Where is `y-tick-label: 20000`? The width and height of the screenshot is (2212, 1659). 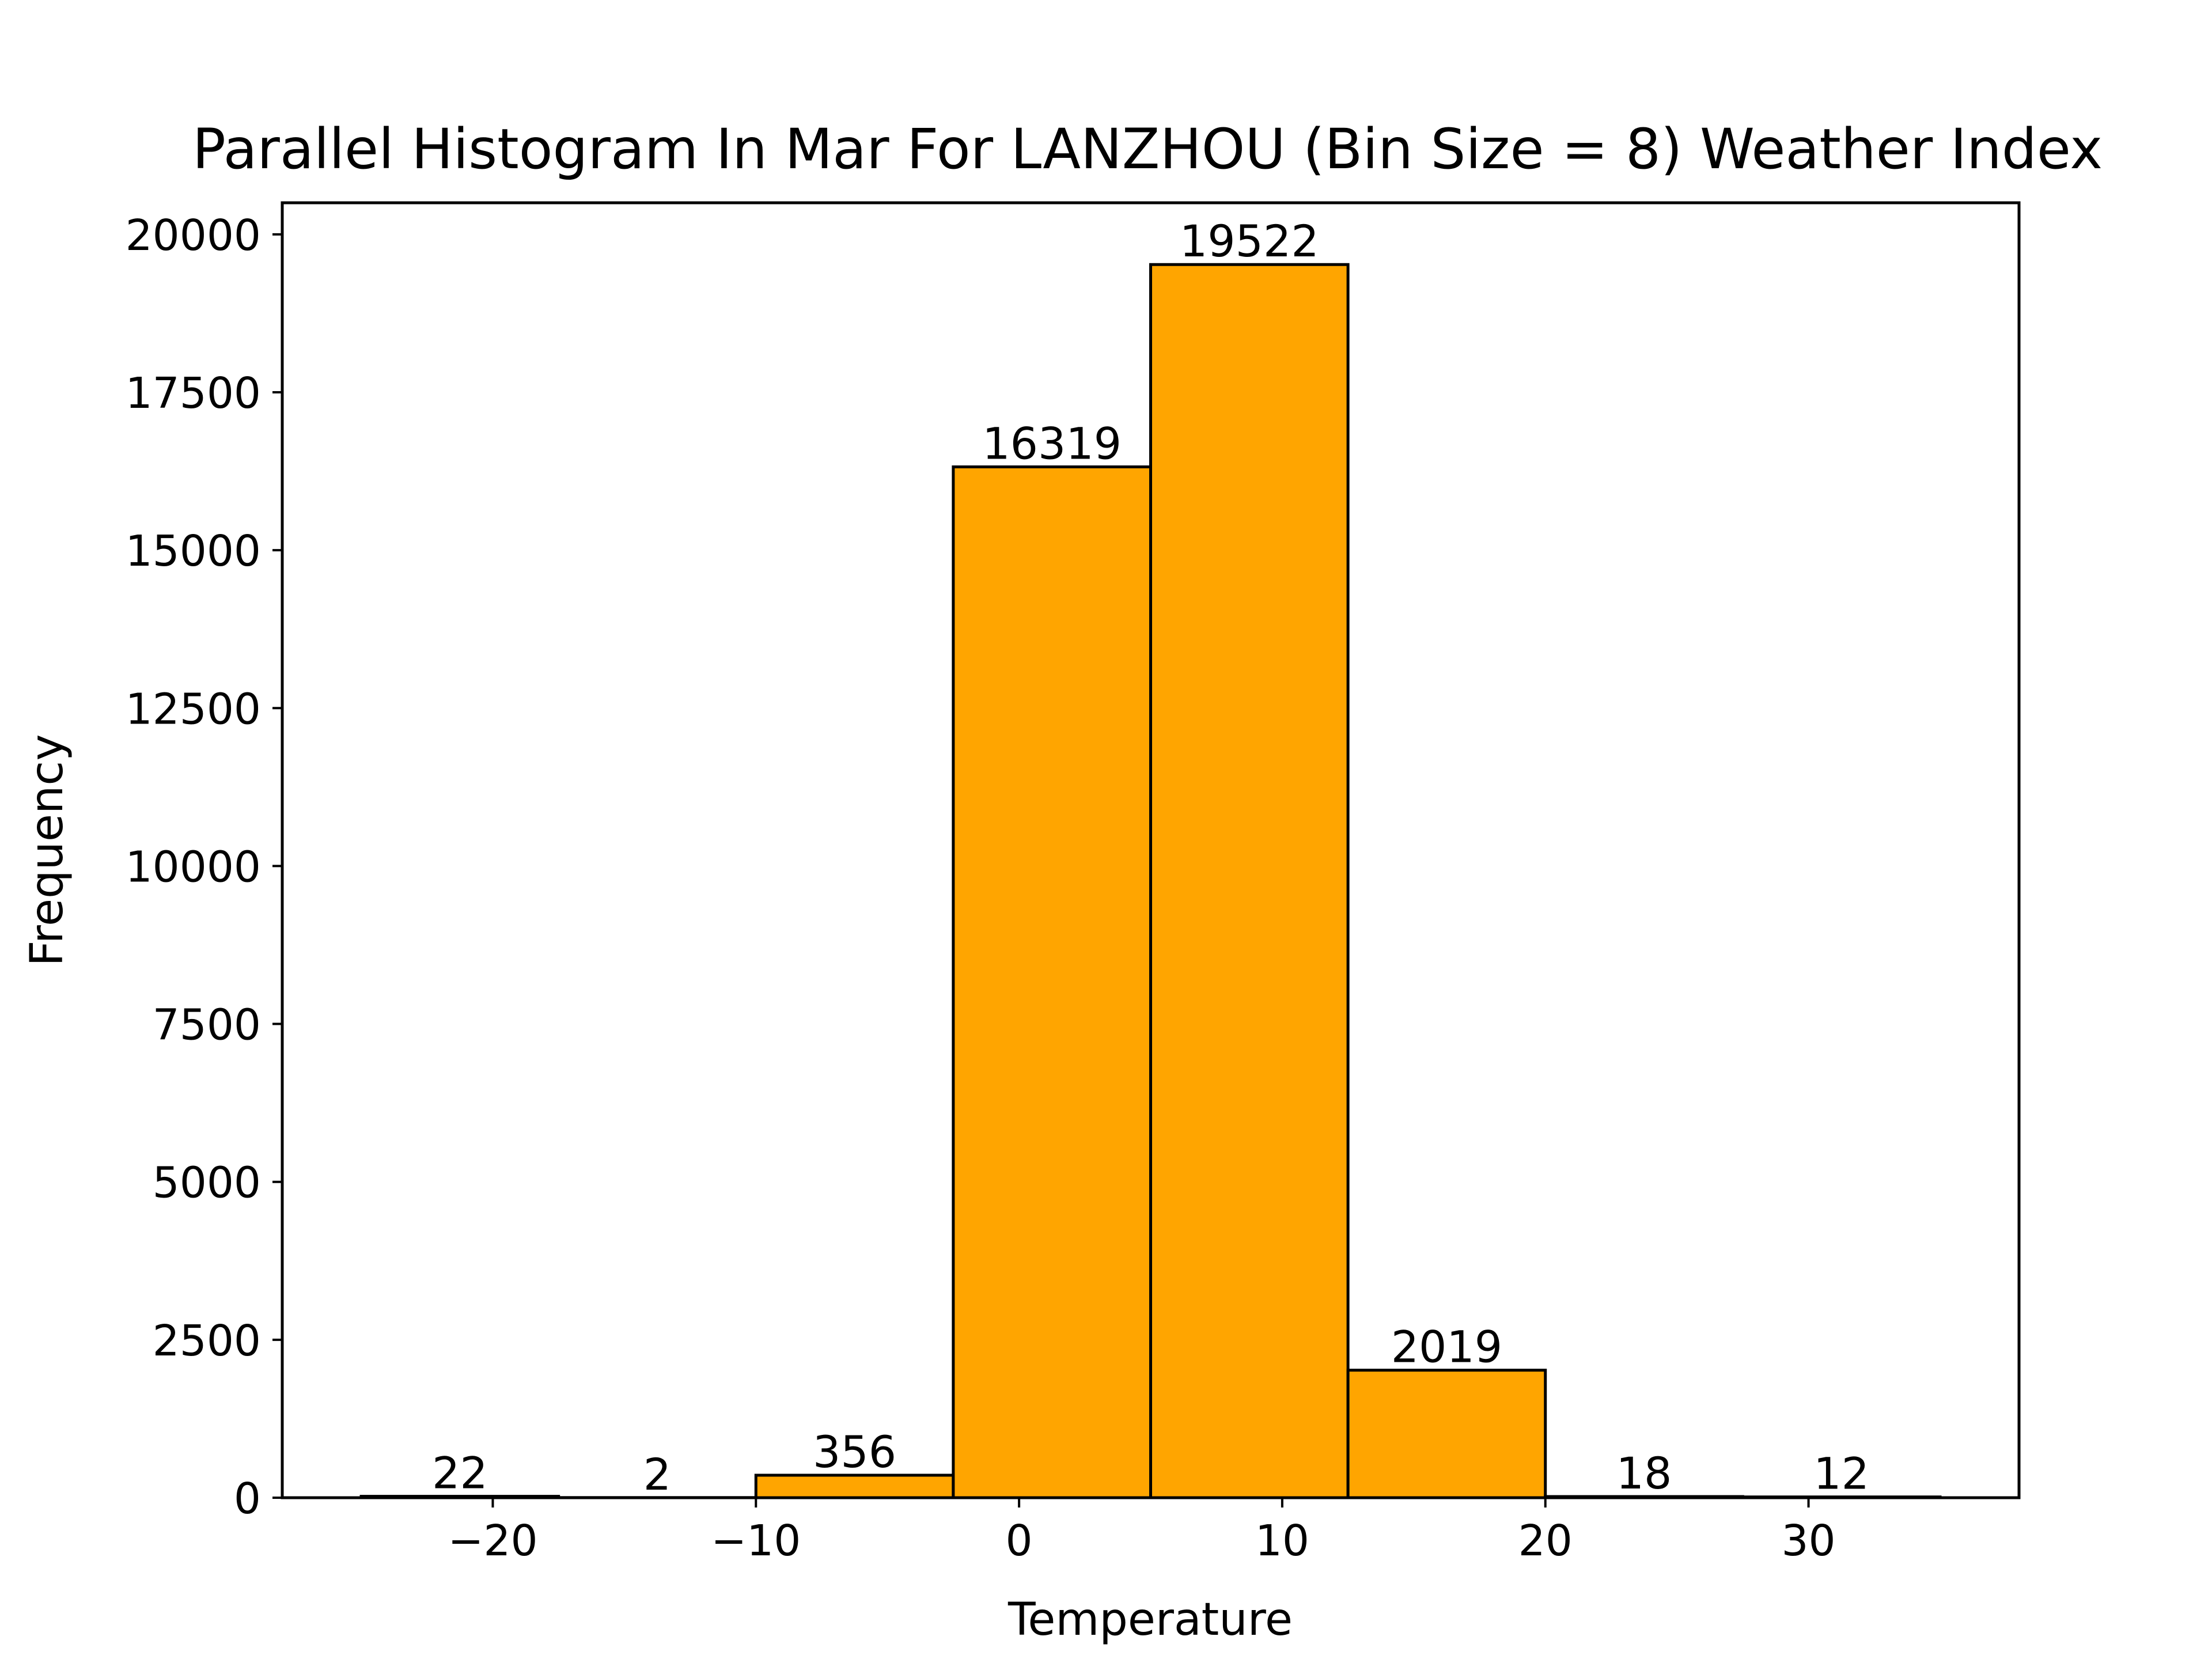 y-tick-label: 20000 is located at coordinates (193, 235).